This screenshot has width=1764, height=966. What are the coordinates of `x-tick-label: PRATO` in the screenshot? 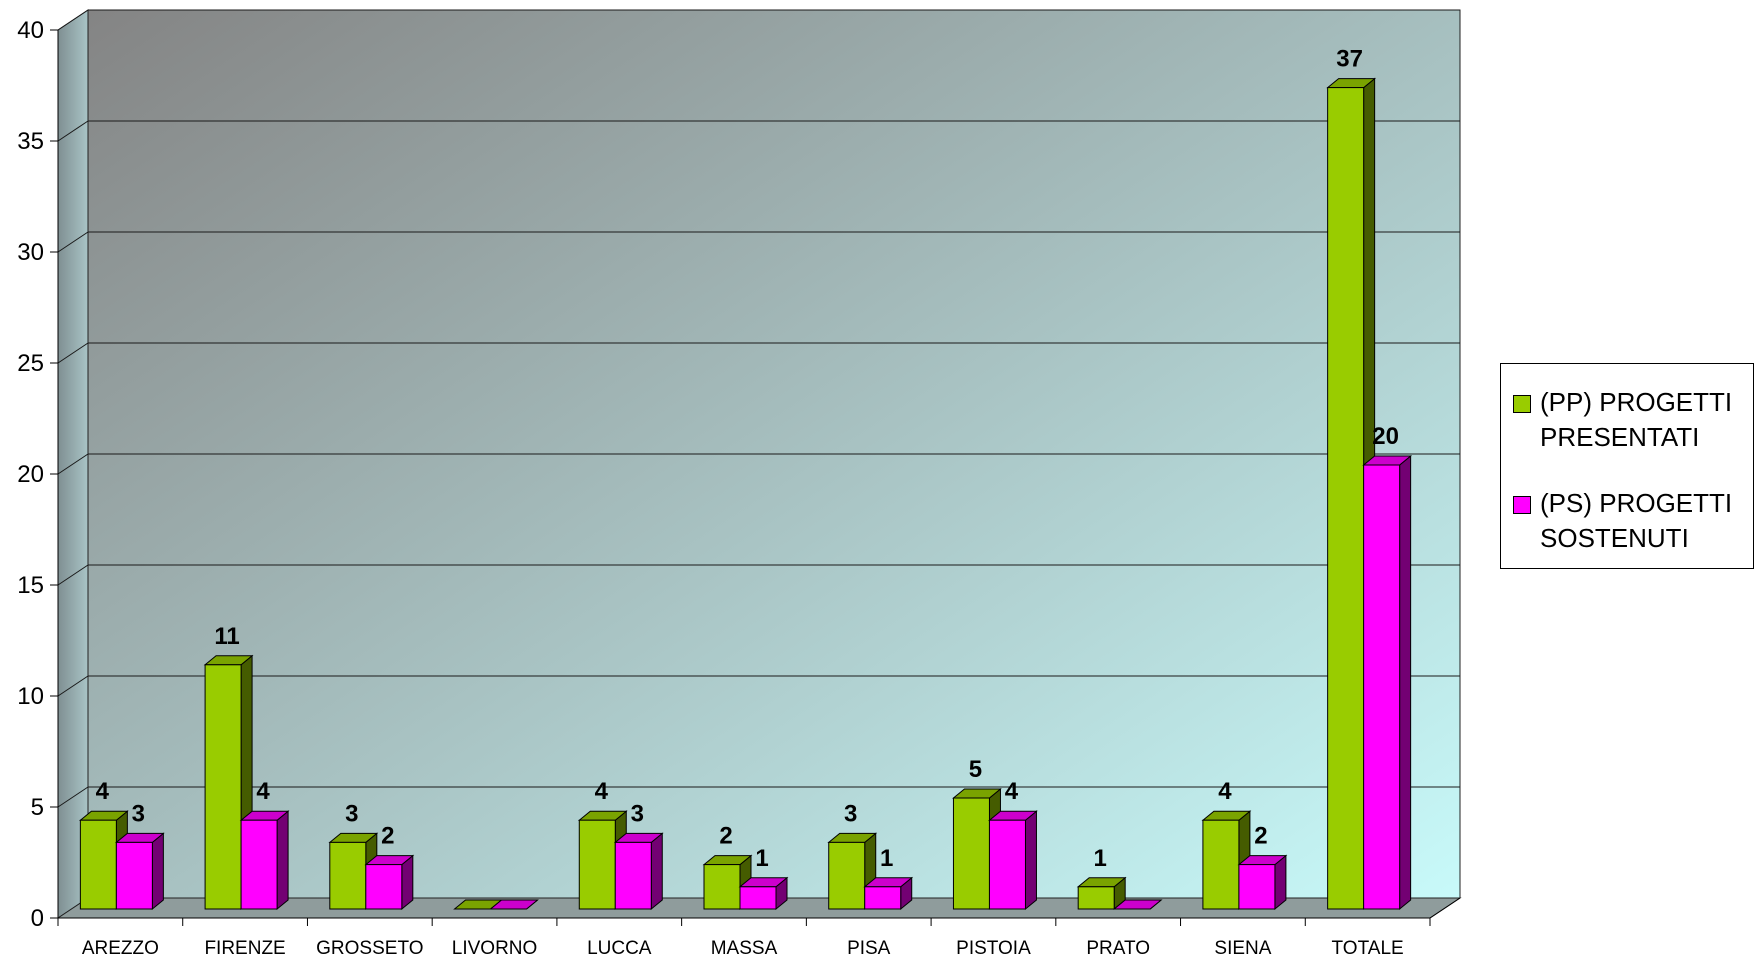 It's located at (1118, 948).